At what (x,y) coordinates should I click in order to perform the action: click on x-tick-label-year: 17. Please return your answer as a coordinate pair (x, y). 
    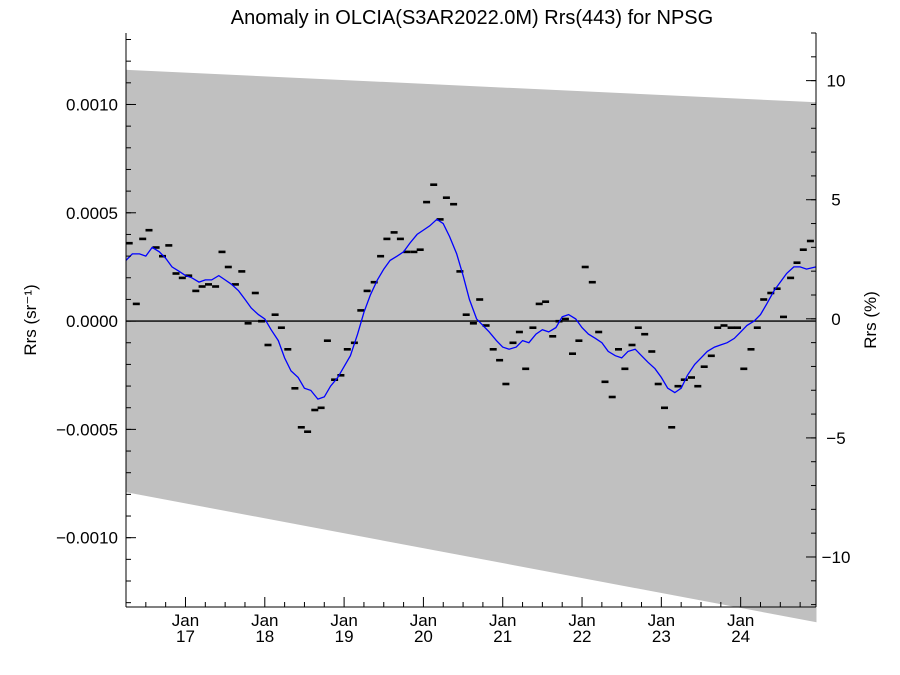
    Looking at the image, I should click on (185, 636).